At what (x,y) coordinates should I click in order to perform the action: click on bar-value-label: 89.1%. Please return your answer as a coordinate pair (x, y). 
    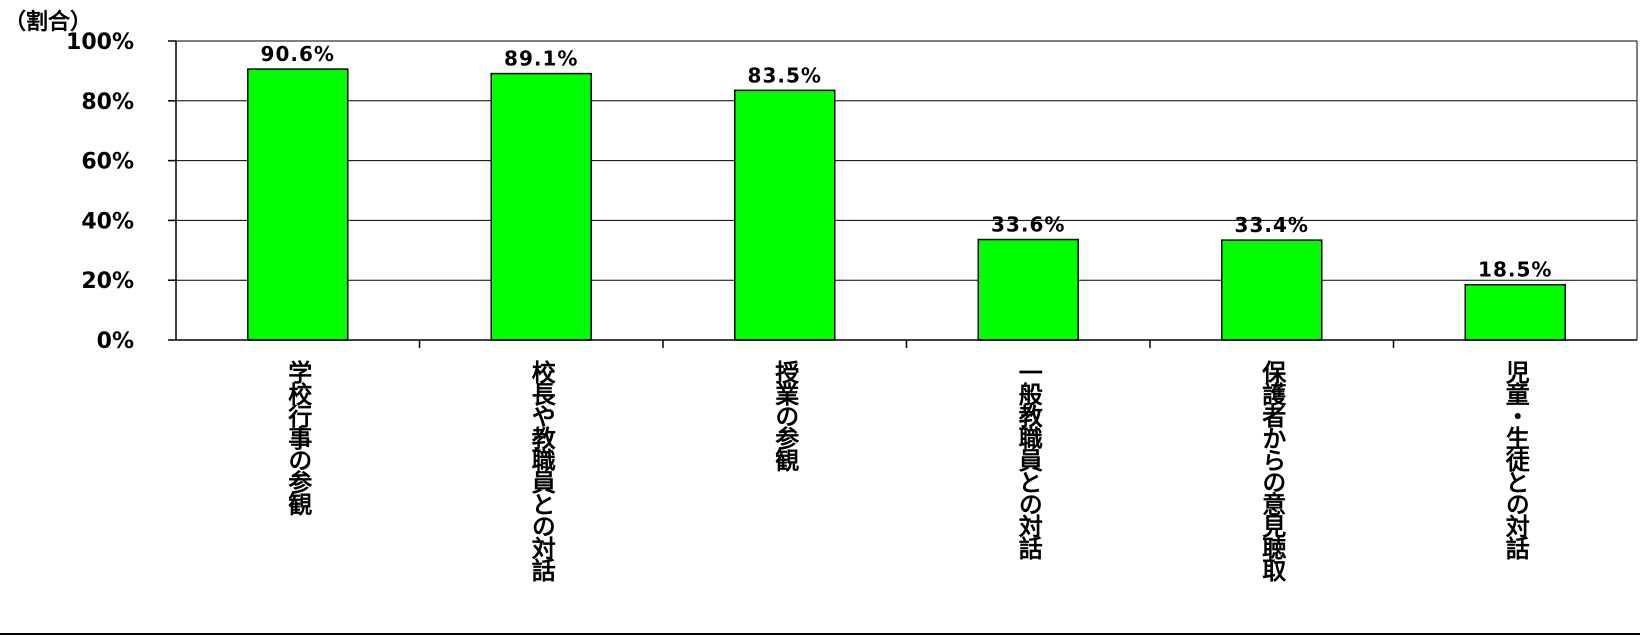
    Looking at the image, I should click on (541, 59).